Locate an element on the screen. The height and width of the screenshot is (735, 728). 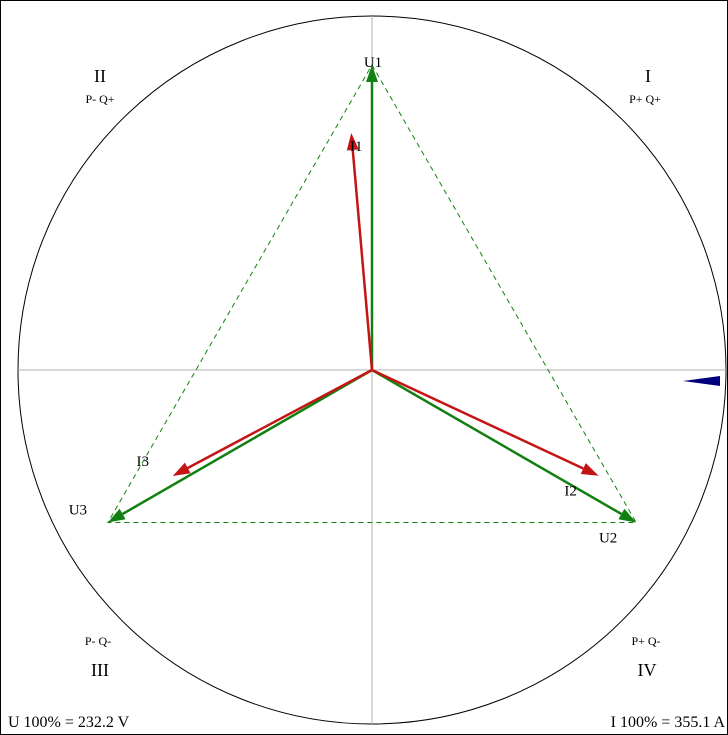
quadrant-III-pq: P- Q- is located at coordinates (98, 641).